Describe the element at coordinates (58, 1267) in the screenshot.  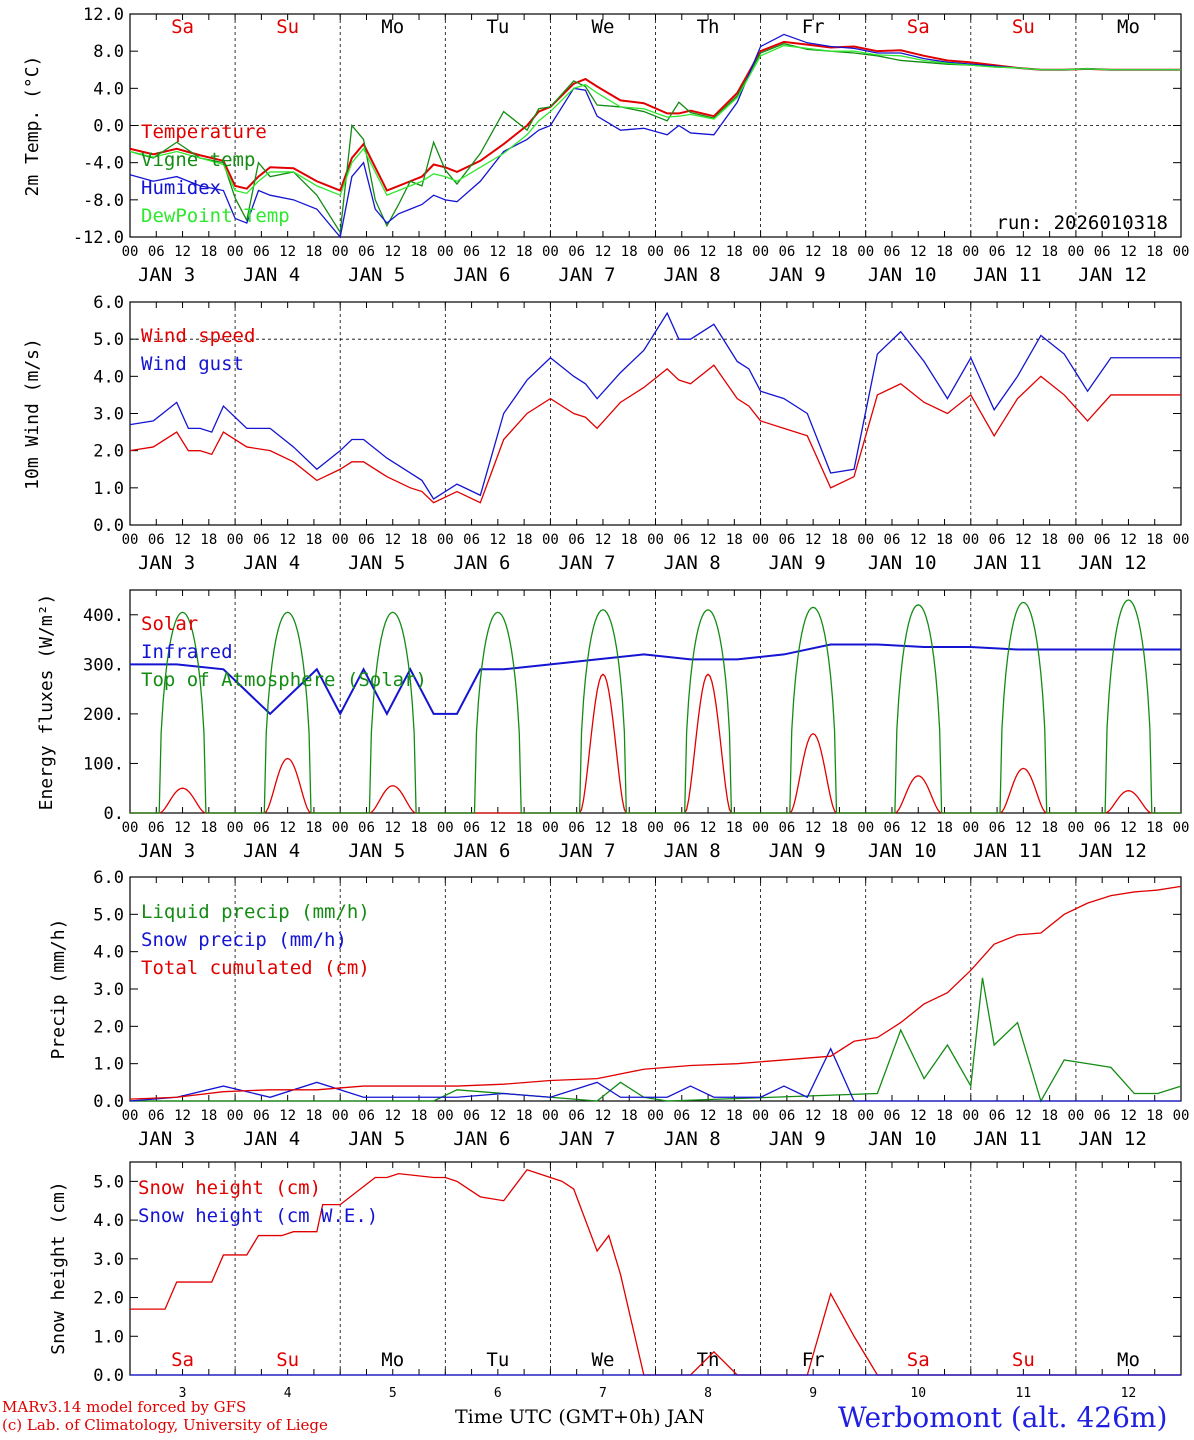
I see `y-axis-label: Snow height (cm)` at that location.